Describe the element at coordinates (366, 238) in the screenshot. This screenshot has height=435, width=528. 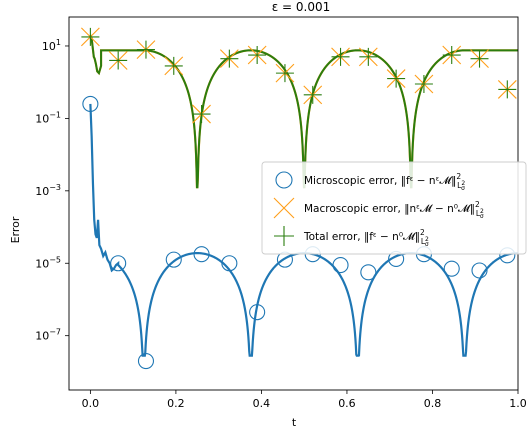
I see `legend-label-total: Total error, ‖fᵋ − n⁰𝓜‖2 L2 σ` at that location.